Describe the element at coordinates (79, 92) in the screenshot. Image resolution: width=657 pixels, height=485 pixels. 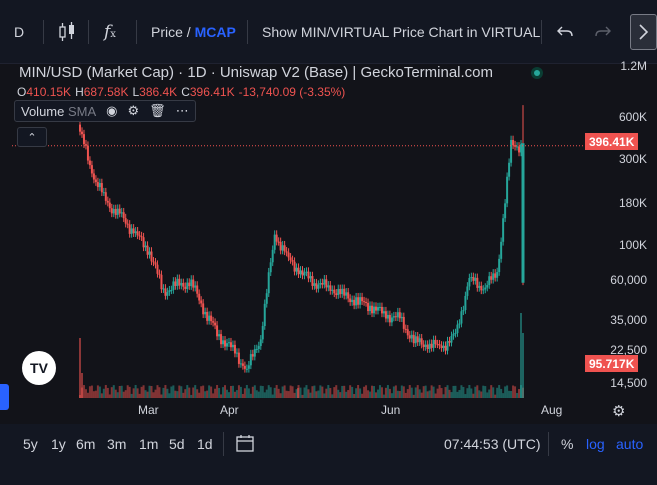
I see `high-key: H` at that location.